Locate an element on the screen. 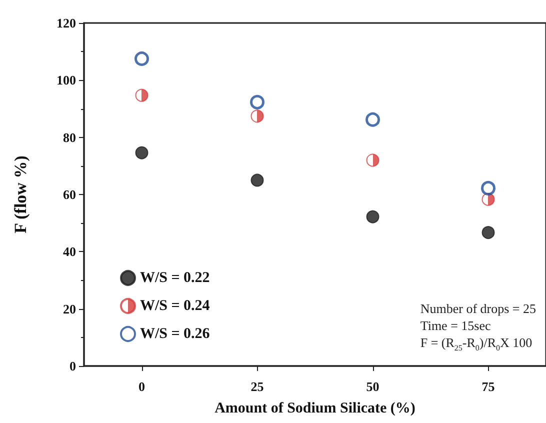  y-axis-title: F (flow %) is located at coordinates (20, 195).